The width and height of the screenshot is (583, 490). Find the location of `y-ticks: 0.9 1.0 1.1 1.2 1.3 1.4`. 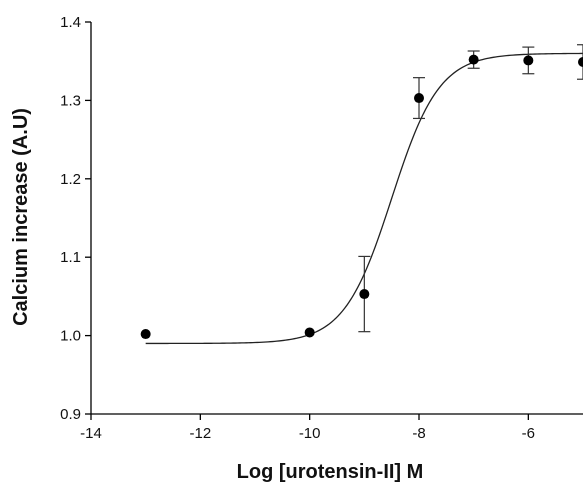

y-ticks: 0.9 1.0 1.1 1.2 1.3 1.4 is located at coordinates (75, 218).